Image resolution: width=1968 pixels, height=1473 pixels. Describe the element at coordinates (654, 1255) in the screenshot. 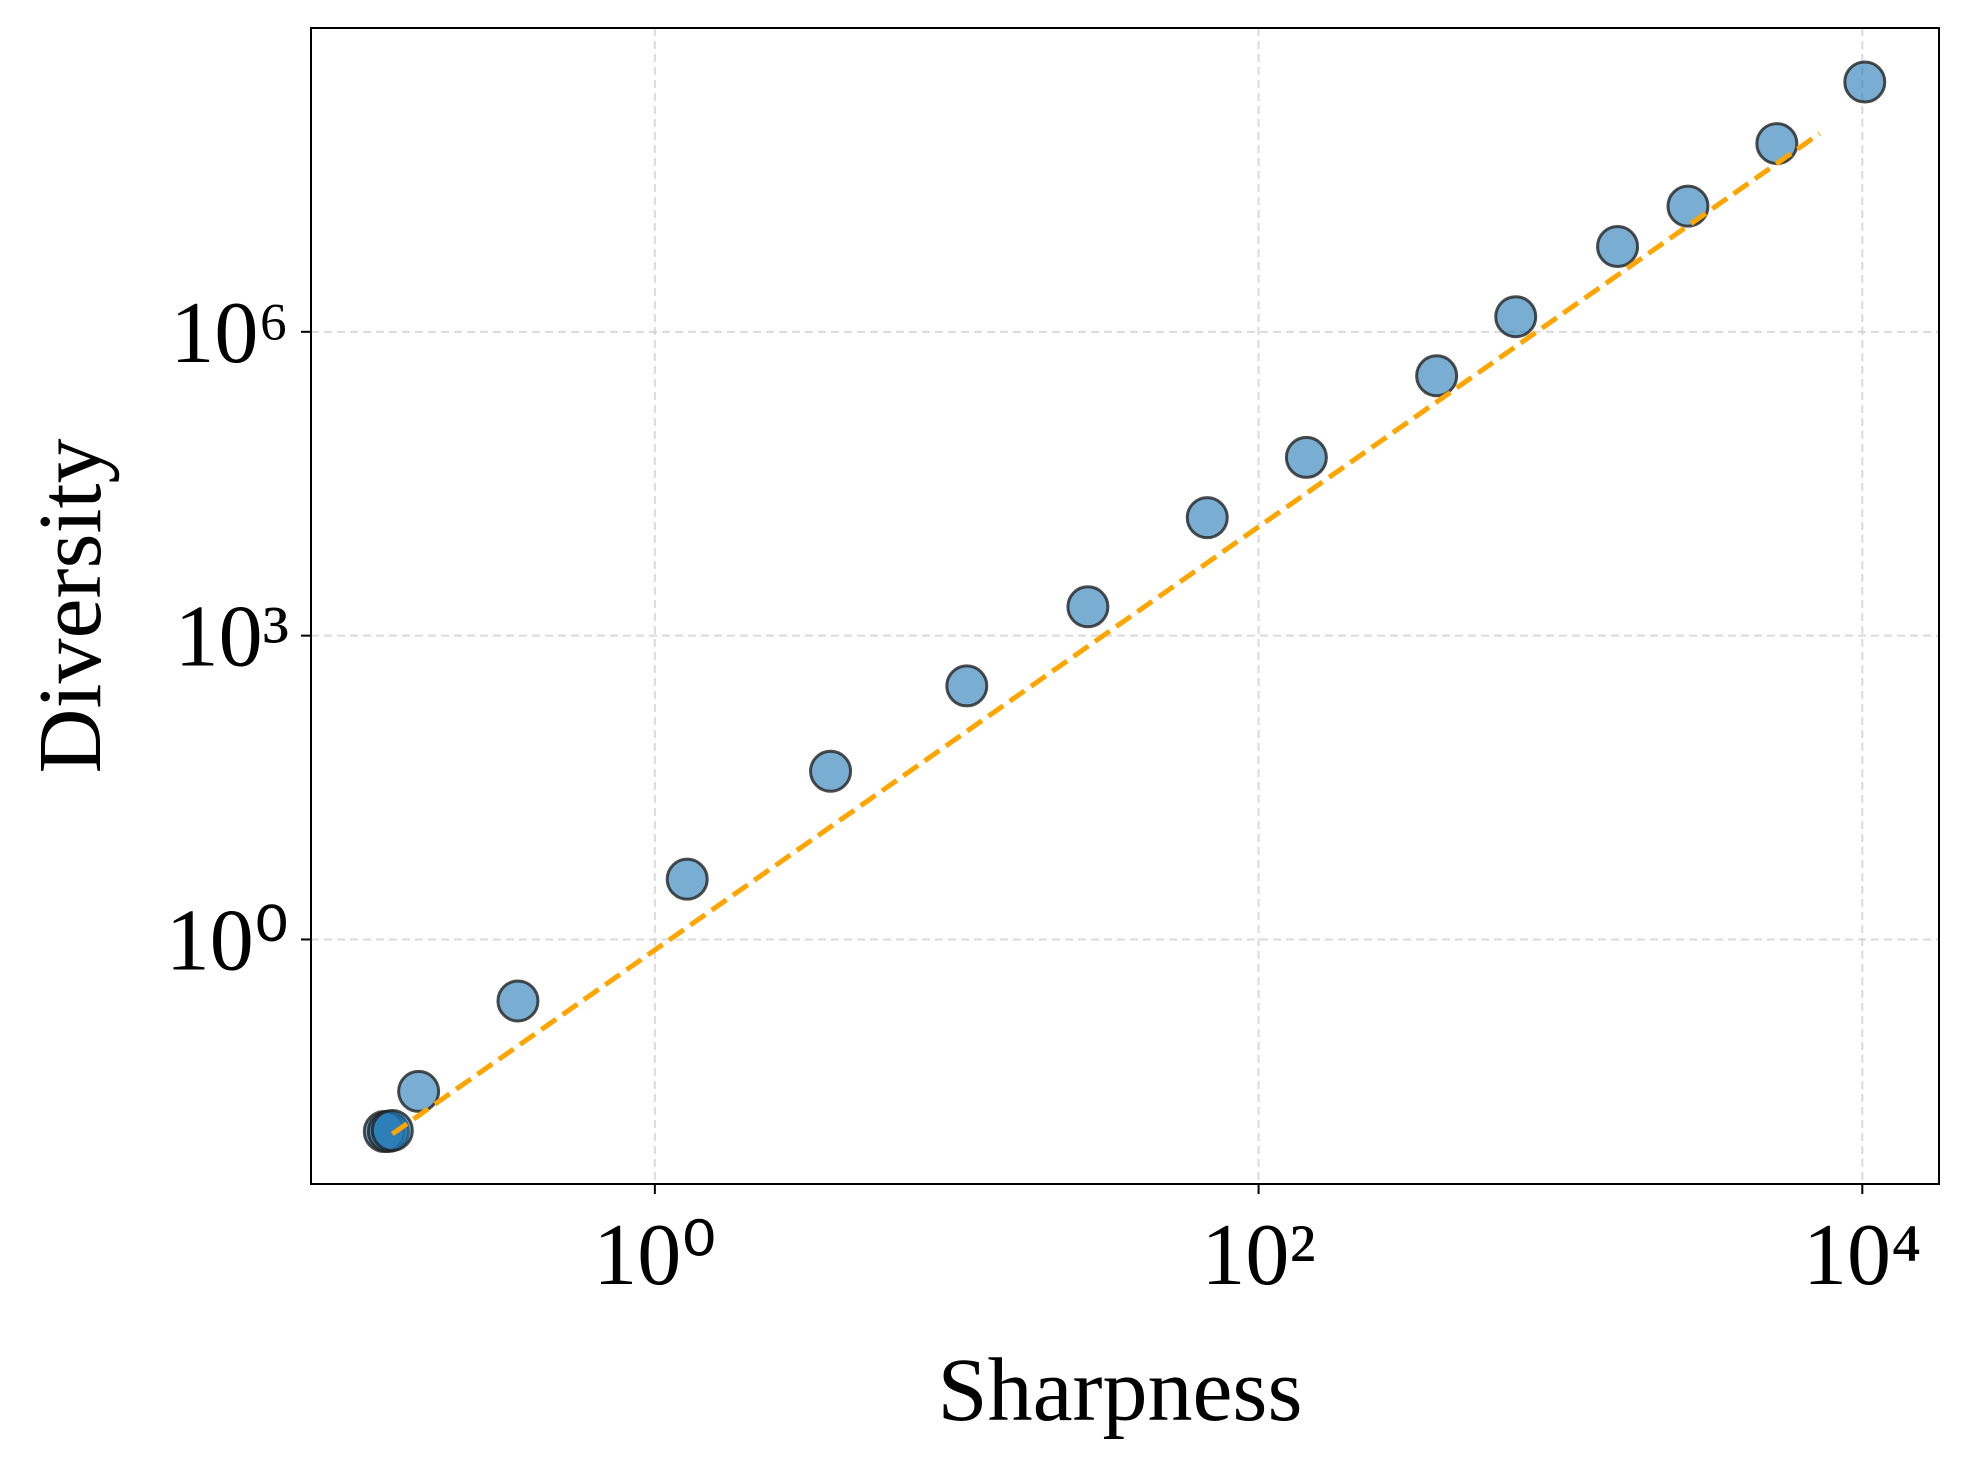

I see `x-tick-label: 10⁰` at that location.